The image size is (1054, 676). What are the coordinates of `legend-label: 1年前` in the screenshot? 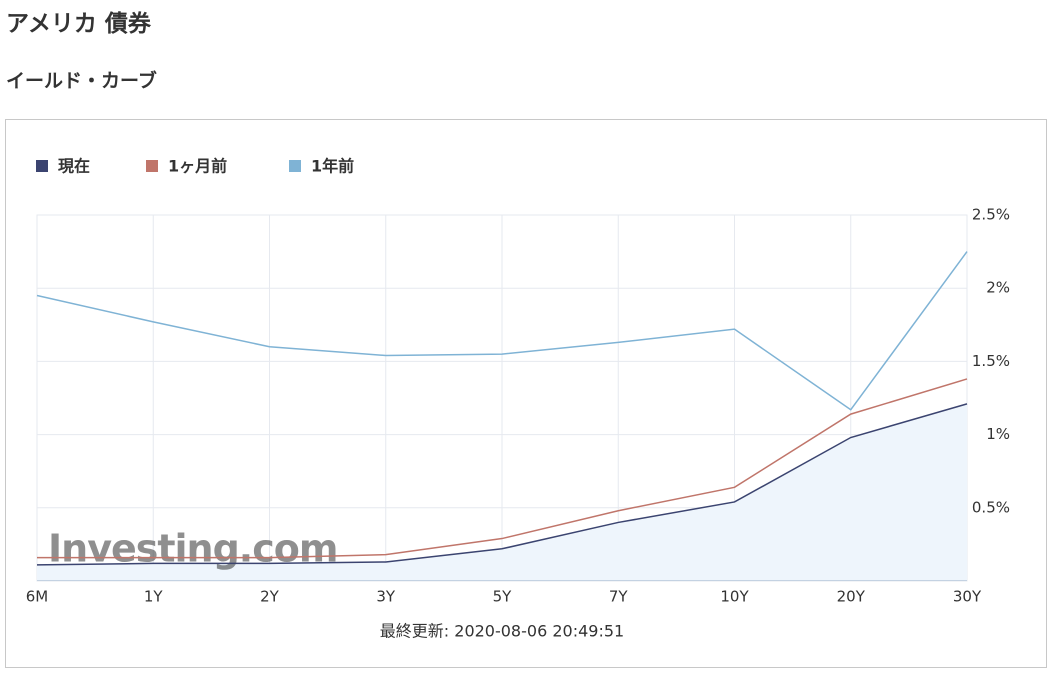 It's located at (332, 166).